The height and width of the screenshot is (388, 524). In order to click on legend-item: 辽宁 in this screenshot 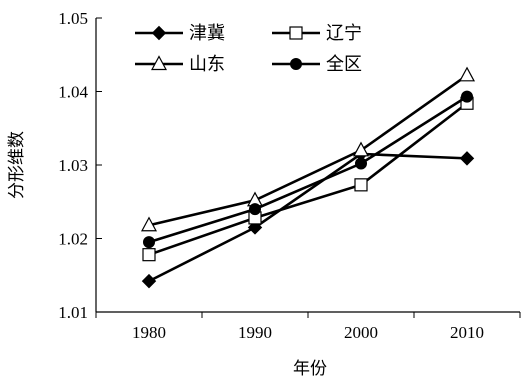, I will do `click(317, 33)`.